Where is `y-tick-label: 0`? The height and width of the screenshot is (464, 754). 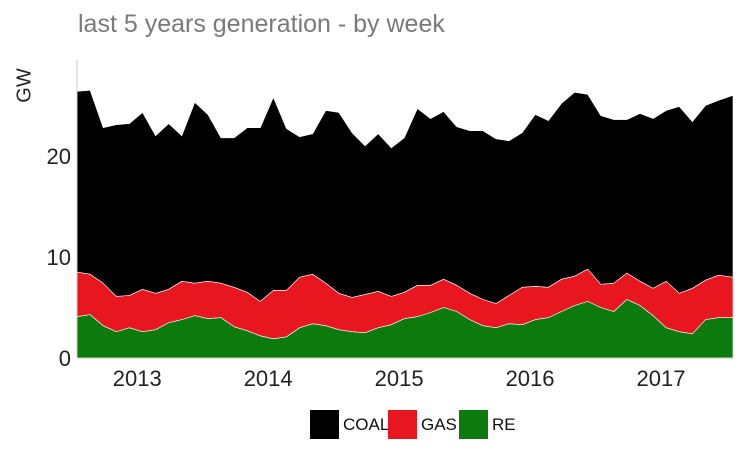 y-tick-label: 0 is located at coordinates (65, 358).